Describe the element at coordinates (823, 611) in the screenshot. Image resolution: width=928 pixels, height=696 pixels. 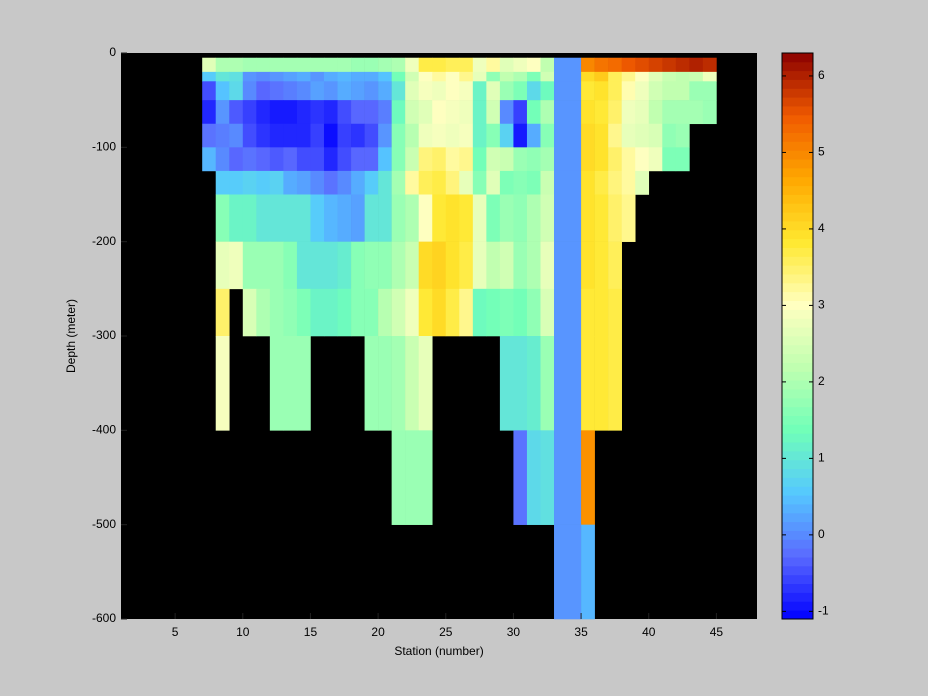
I see `colorbar-tick-label: -1` at that location.